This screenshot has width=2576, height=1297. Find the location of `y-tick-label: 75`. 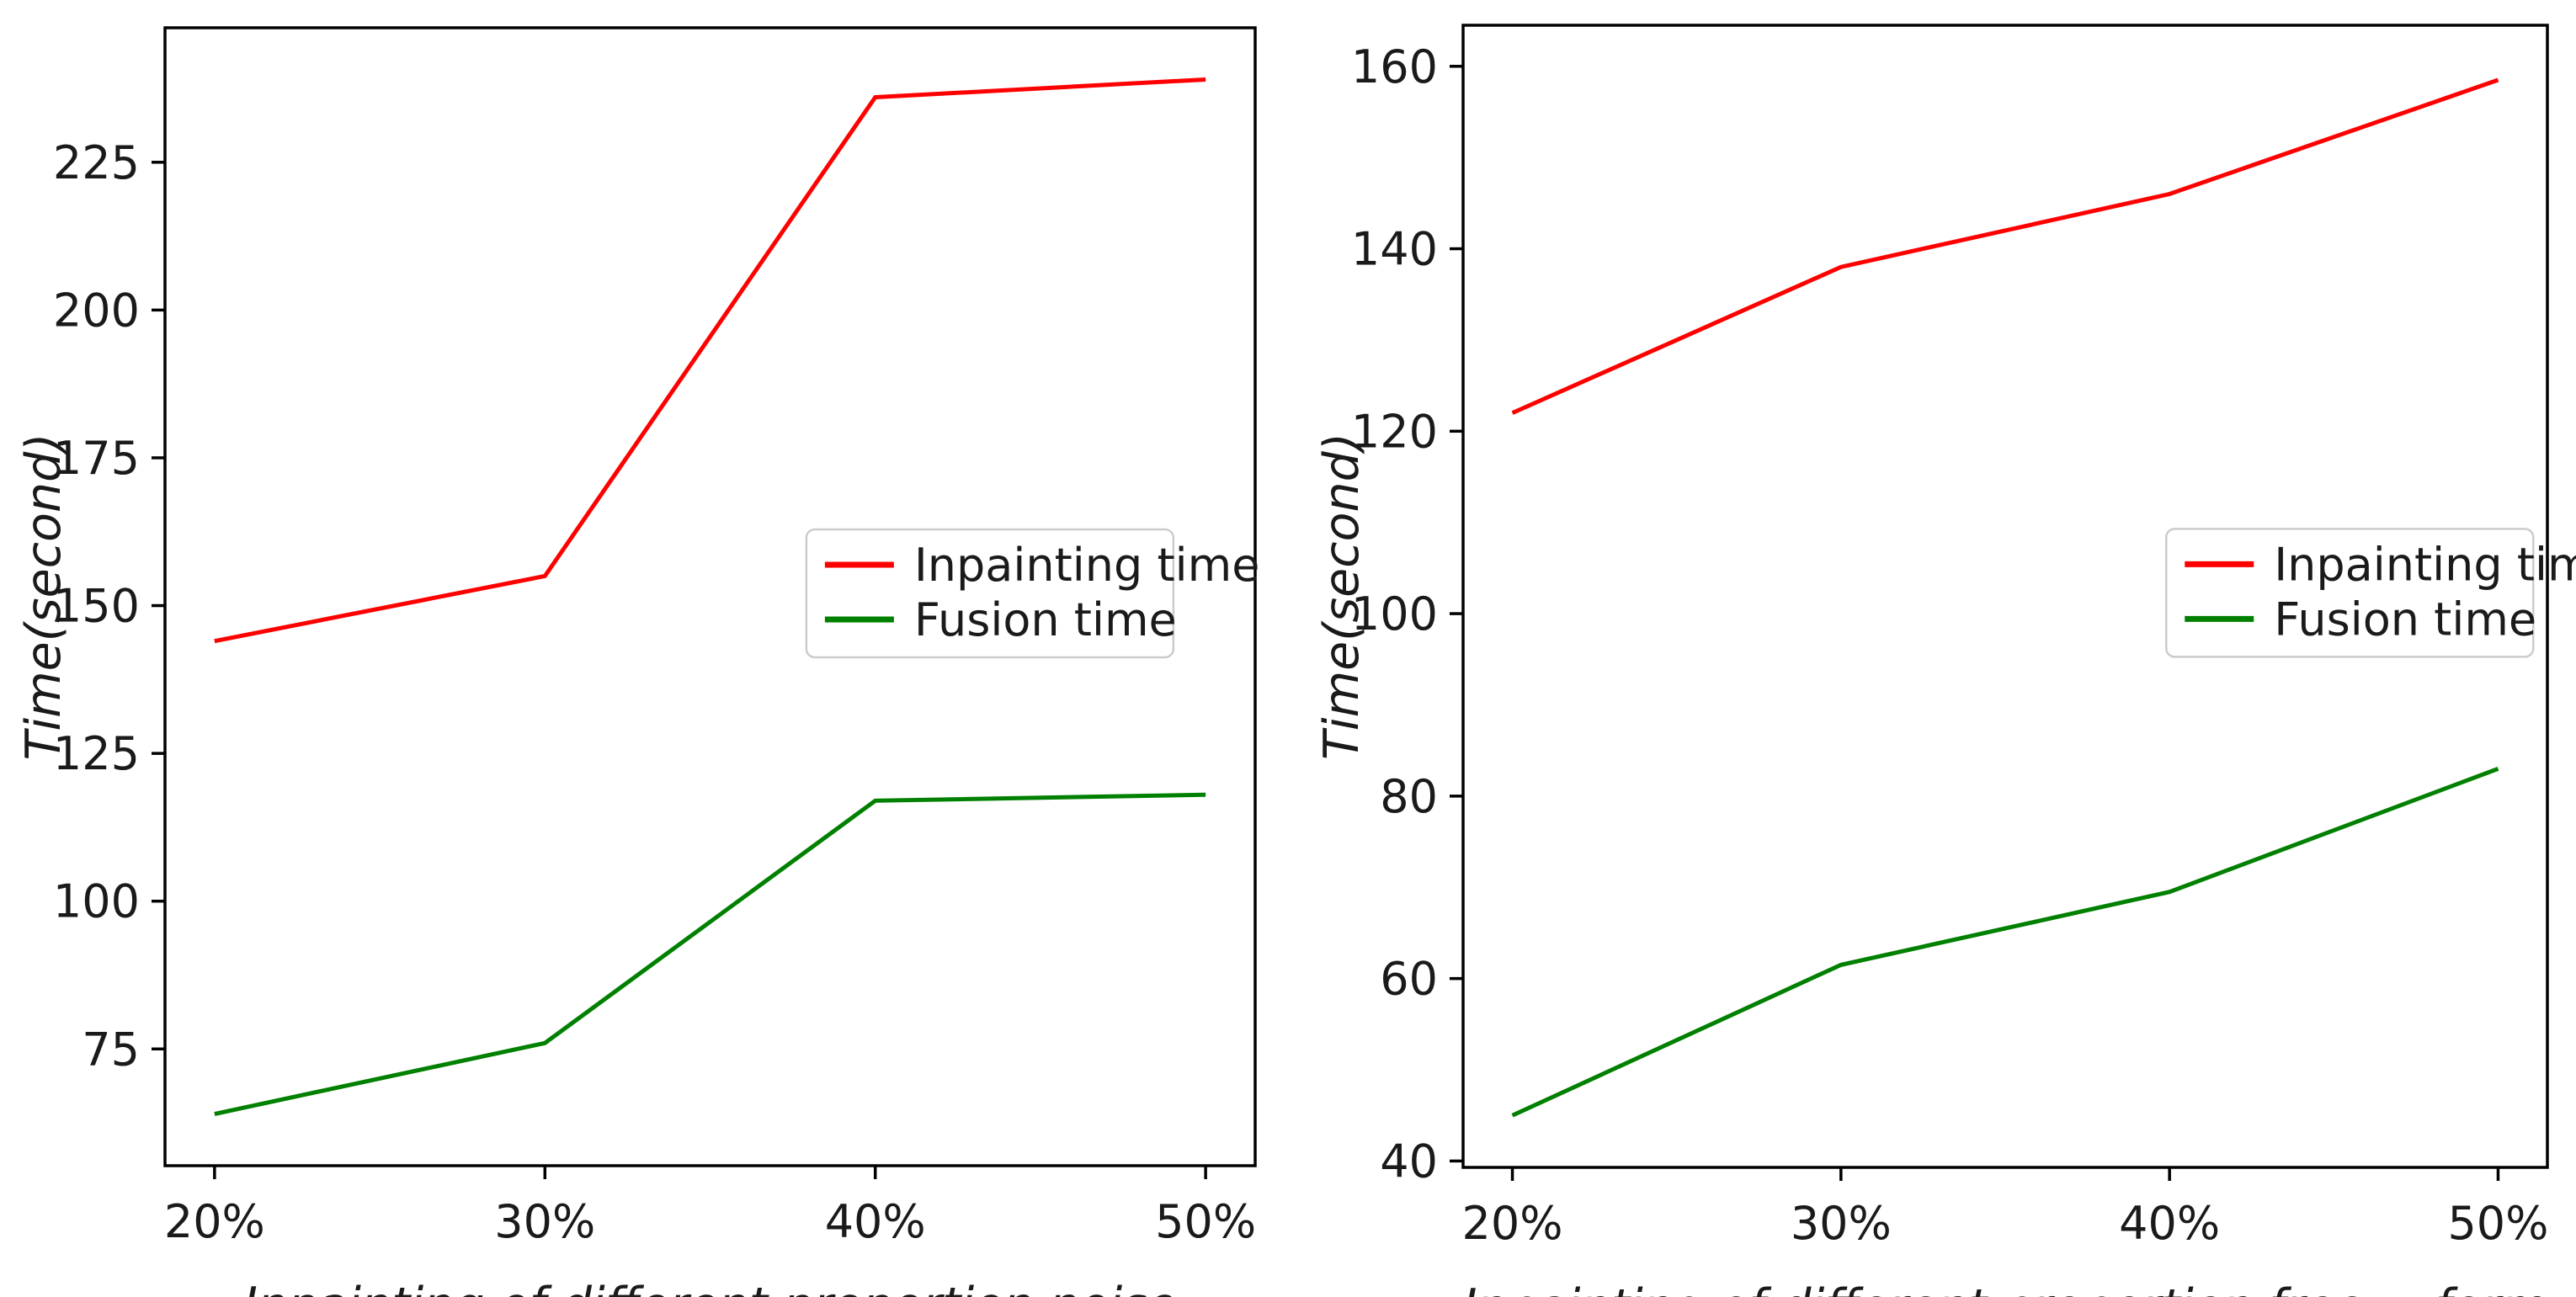

y-tick-label: 75 is located at coordinates (111, 1049).